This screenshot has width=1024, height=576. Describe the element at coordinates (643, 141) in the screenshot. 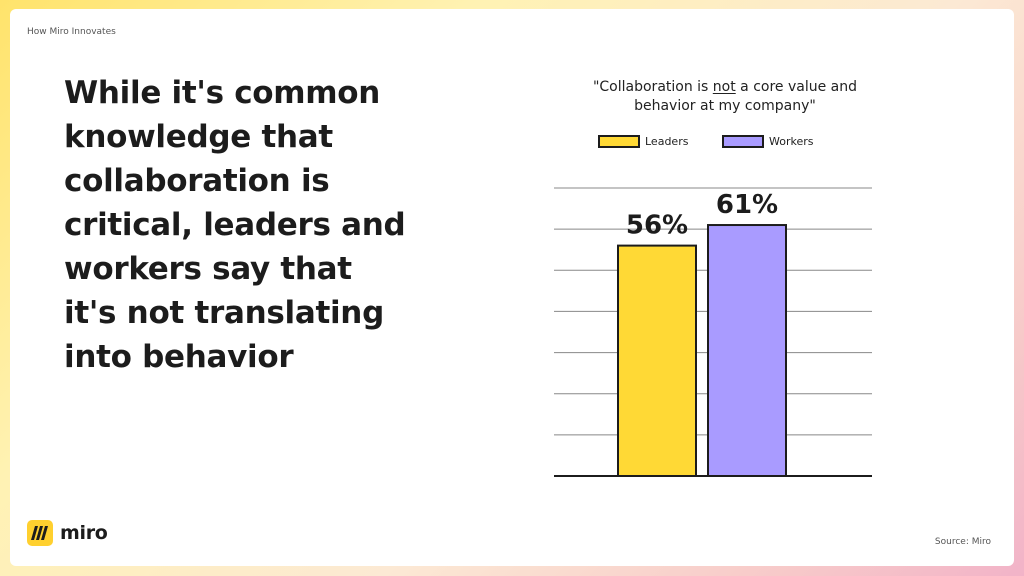

I see `legend-item-leaders: Leaders` at that location.